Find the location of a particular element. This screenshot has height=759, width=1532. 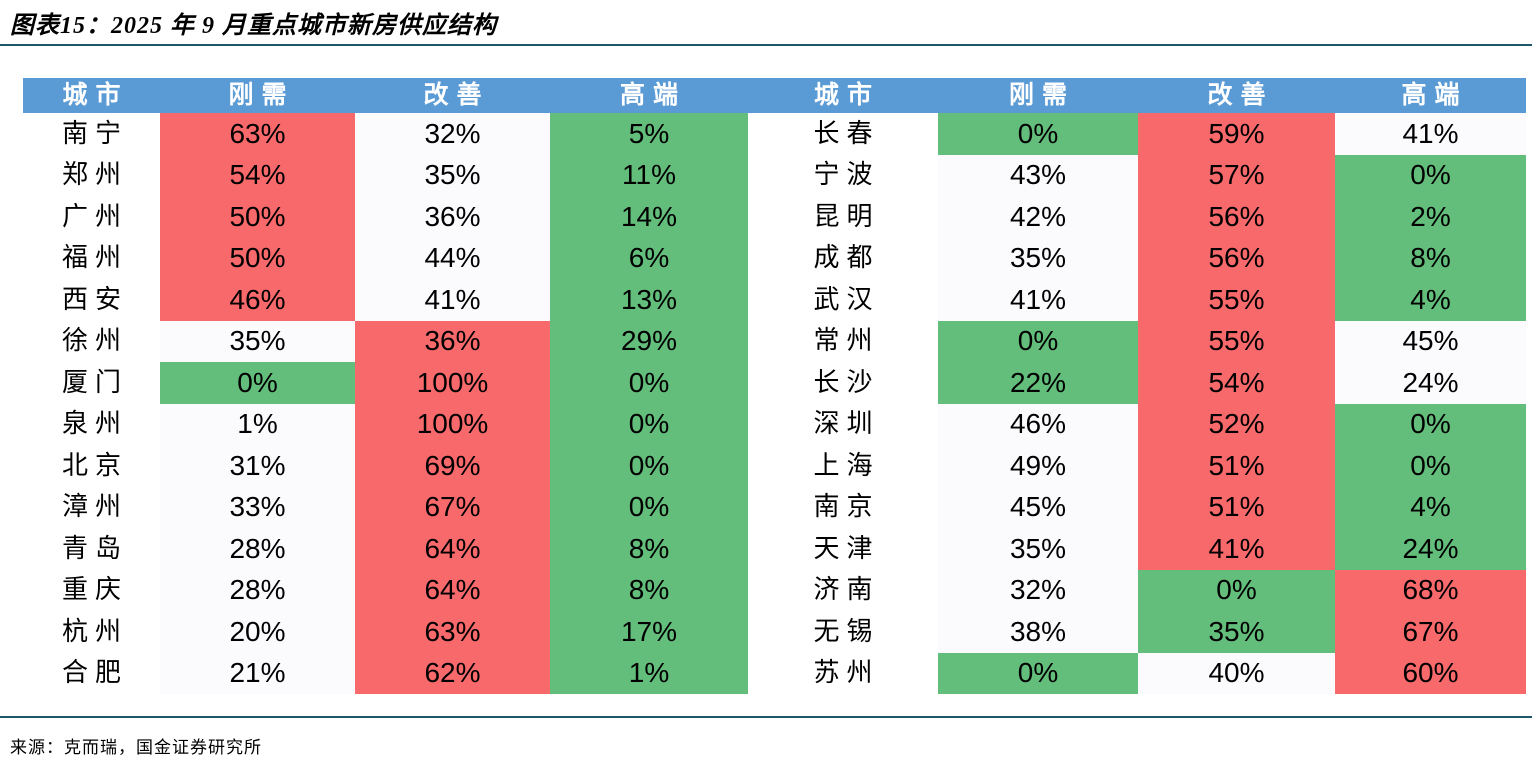

value-cell: 54% is located at coordinates (257, 175).